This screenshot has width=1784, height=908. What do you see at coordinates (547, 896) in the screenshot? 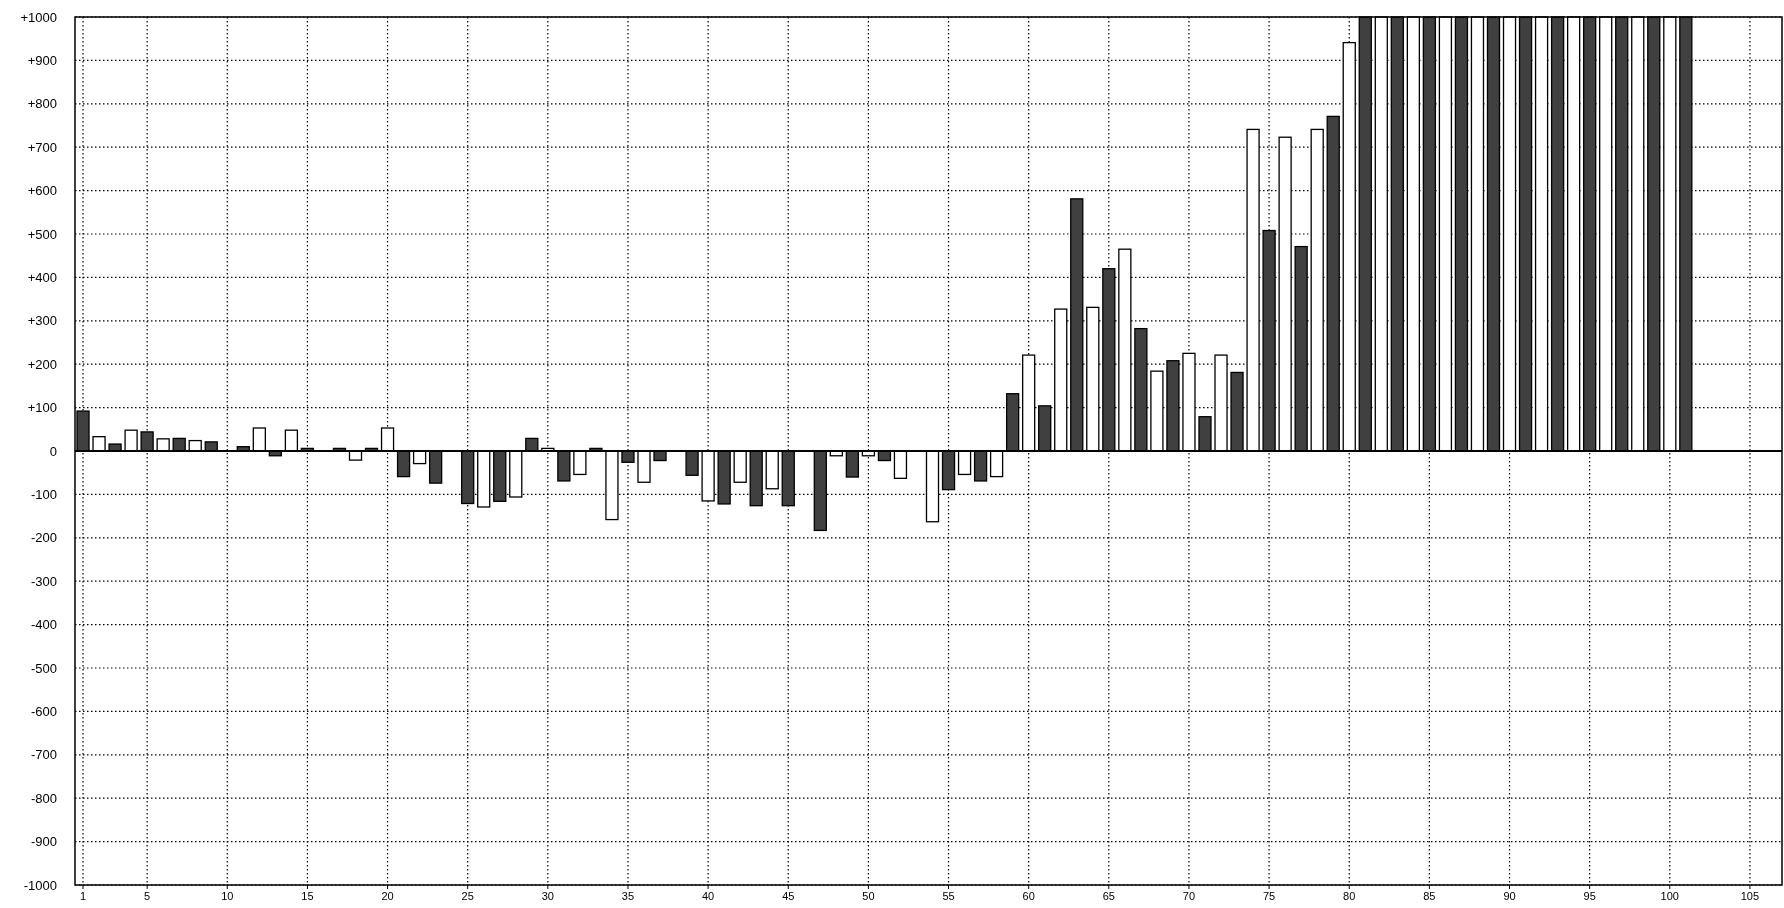
I see `x-tick-label: 30` at bounding box center [547, 896].